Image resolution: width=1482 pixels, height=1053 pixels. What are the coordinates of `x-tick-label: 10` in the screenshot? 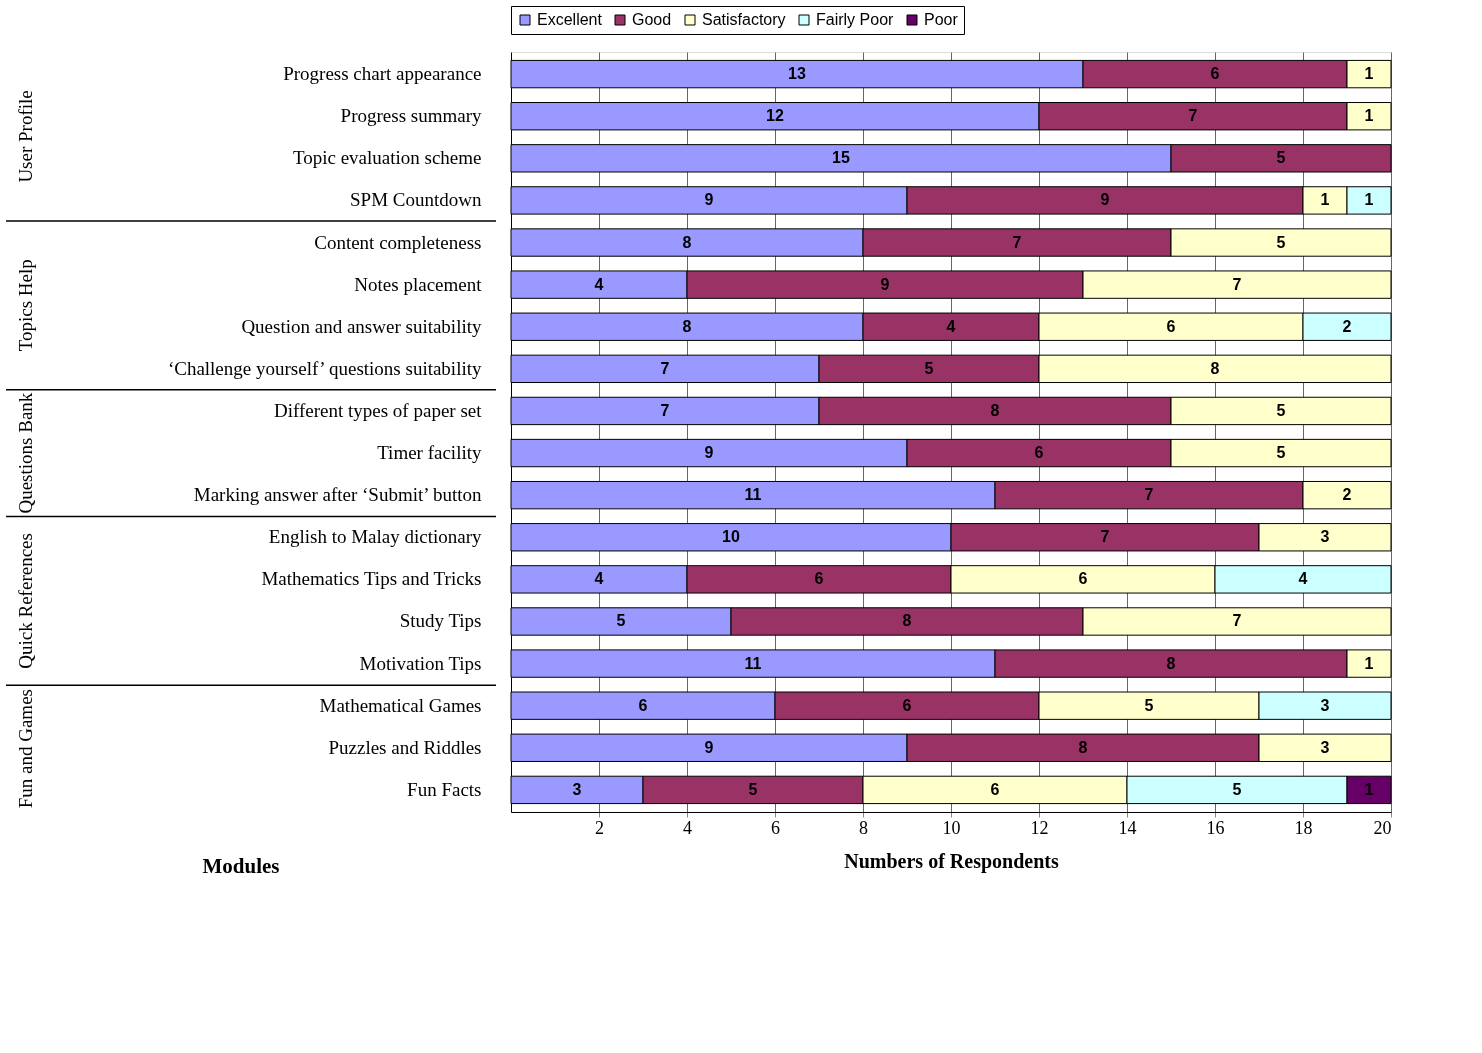 It's located at (951, 827).